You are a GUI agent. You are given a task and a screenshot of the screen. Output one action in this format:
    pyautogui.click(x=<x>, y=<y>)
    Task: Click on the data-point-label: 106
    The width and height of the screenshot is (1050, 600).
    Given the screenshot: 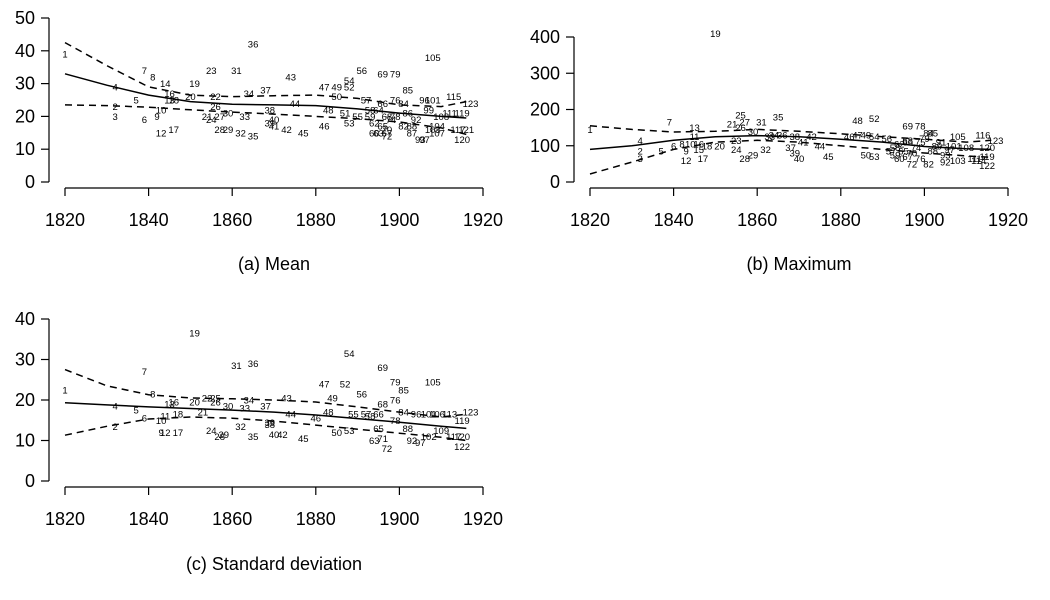 What is the action you would take?
    pyautogui.click(x=437, y=415)
    